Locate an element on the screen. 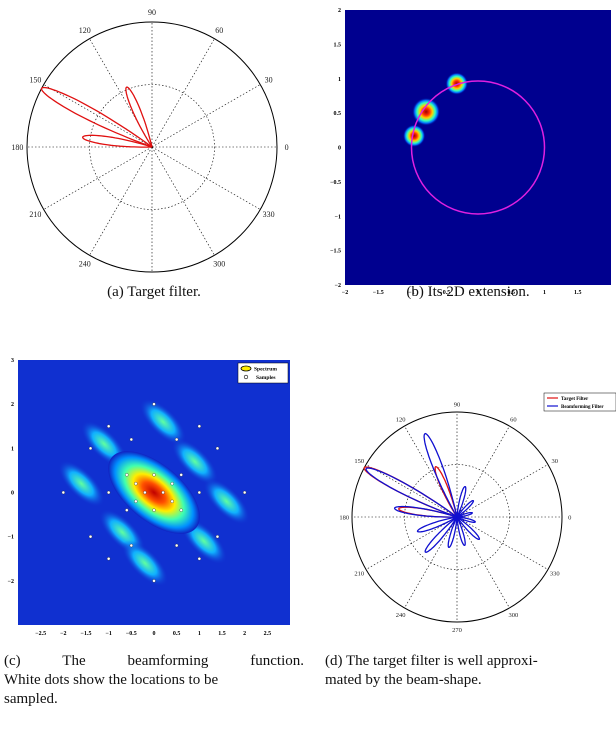 The width and height of the screenshot is (616, 731). y-tick-label: 2 is located at coordinates (12, 405).